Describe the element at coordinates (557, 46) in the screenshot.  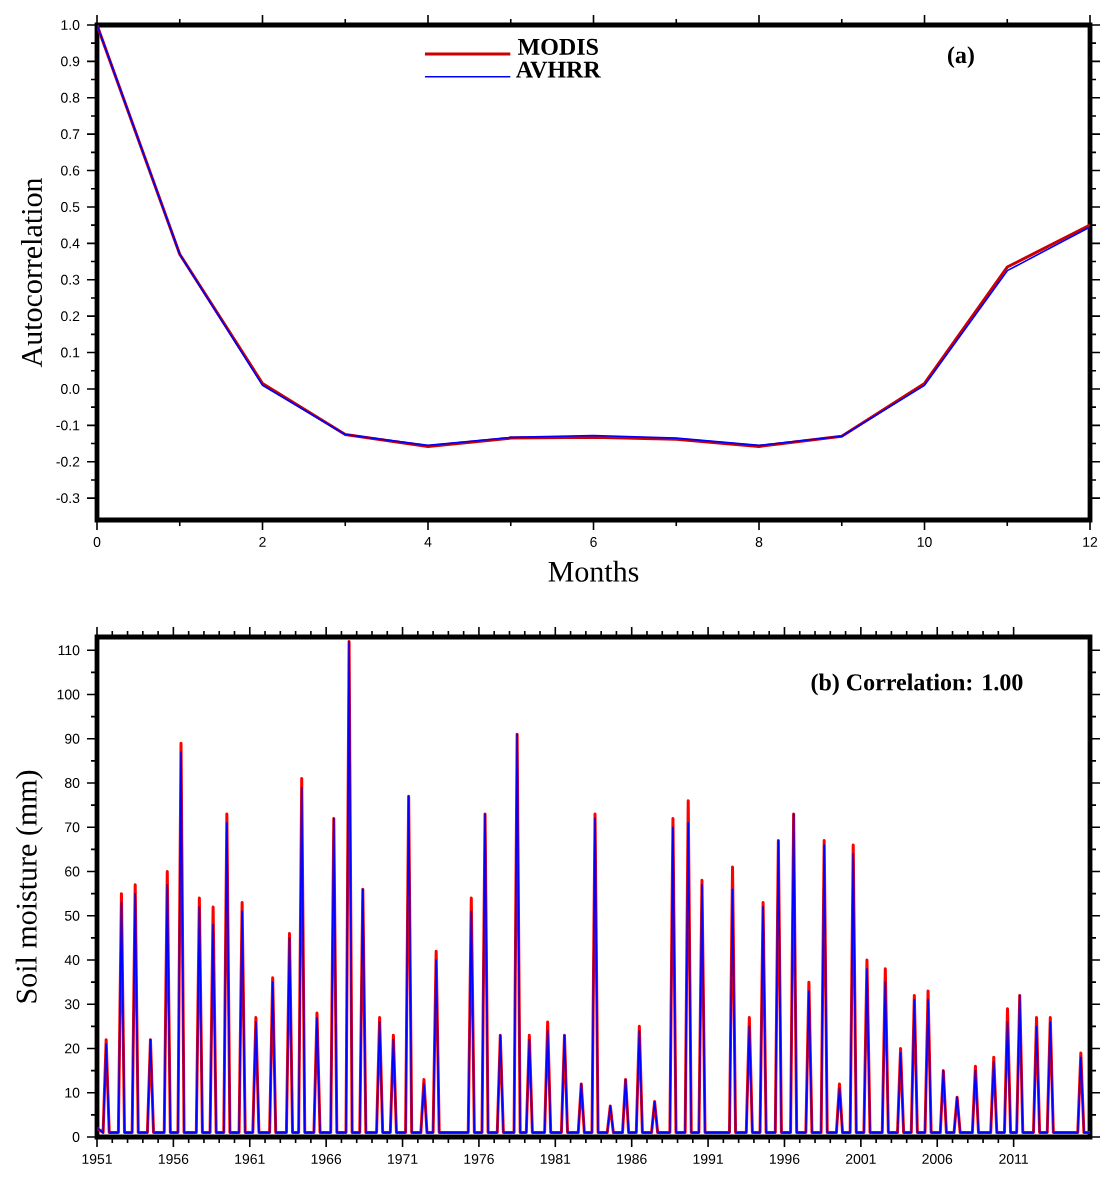
I see `legend-label: MODIS` at that location.